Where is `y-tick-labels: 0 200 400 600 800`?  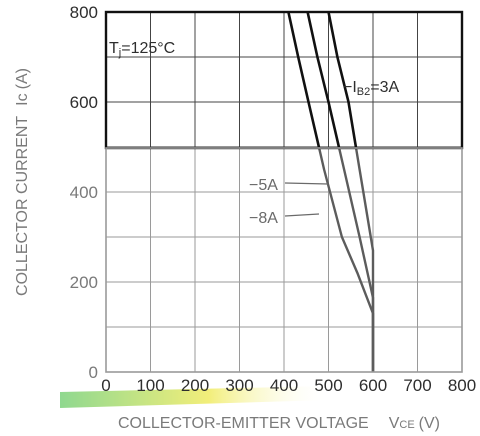 y-tick-labels: 0 200 400 600 800 is located at coordinates (84, 192).